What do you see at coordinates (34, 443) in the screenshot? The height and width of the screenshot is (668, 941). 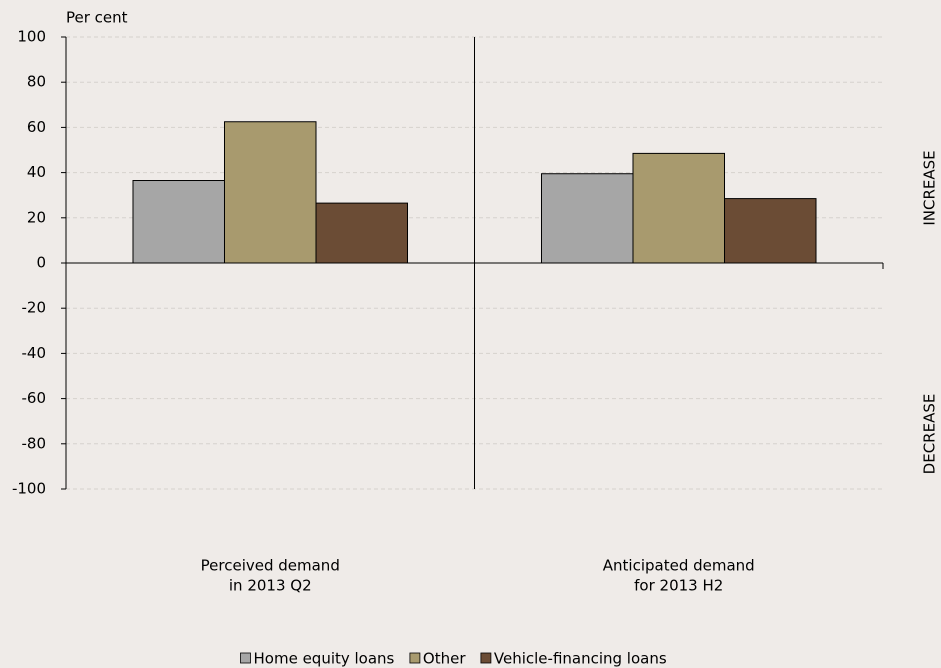 I see `y-tick-label: -80` at bounding box center [34, 443].